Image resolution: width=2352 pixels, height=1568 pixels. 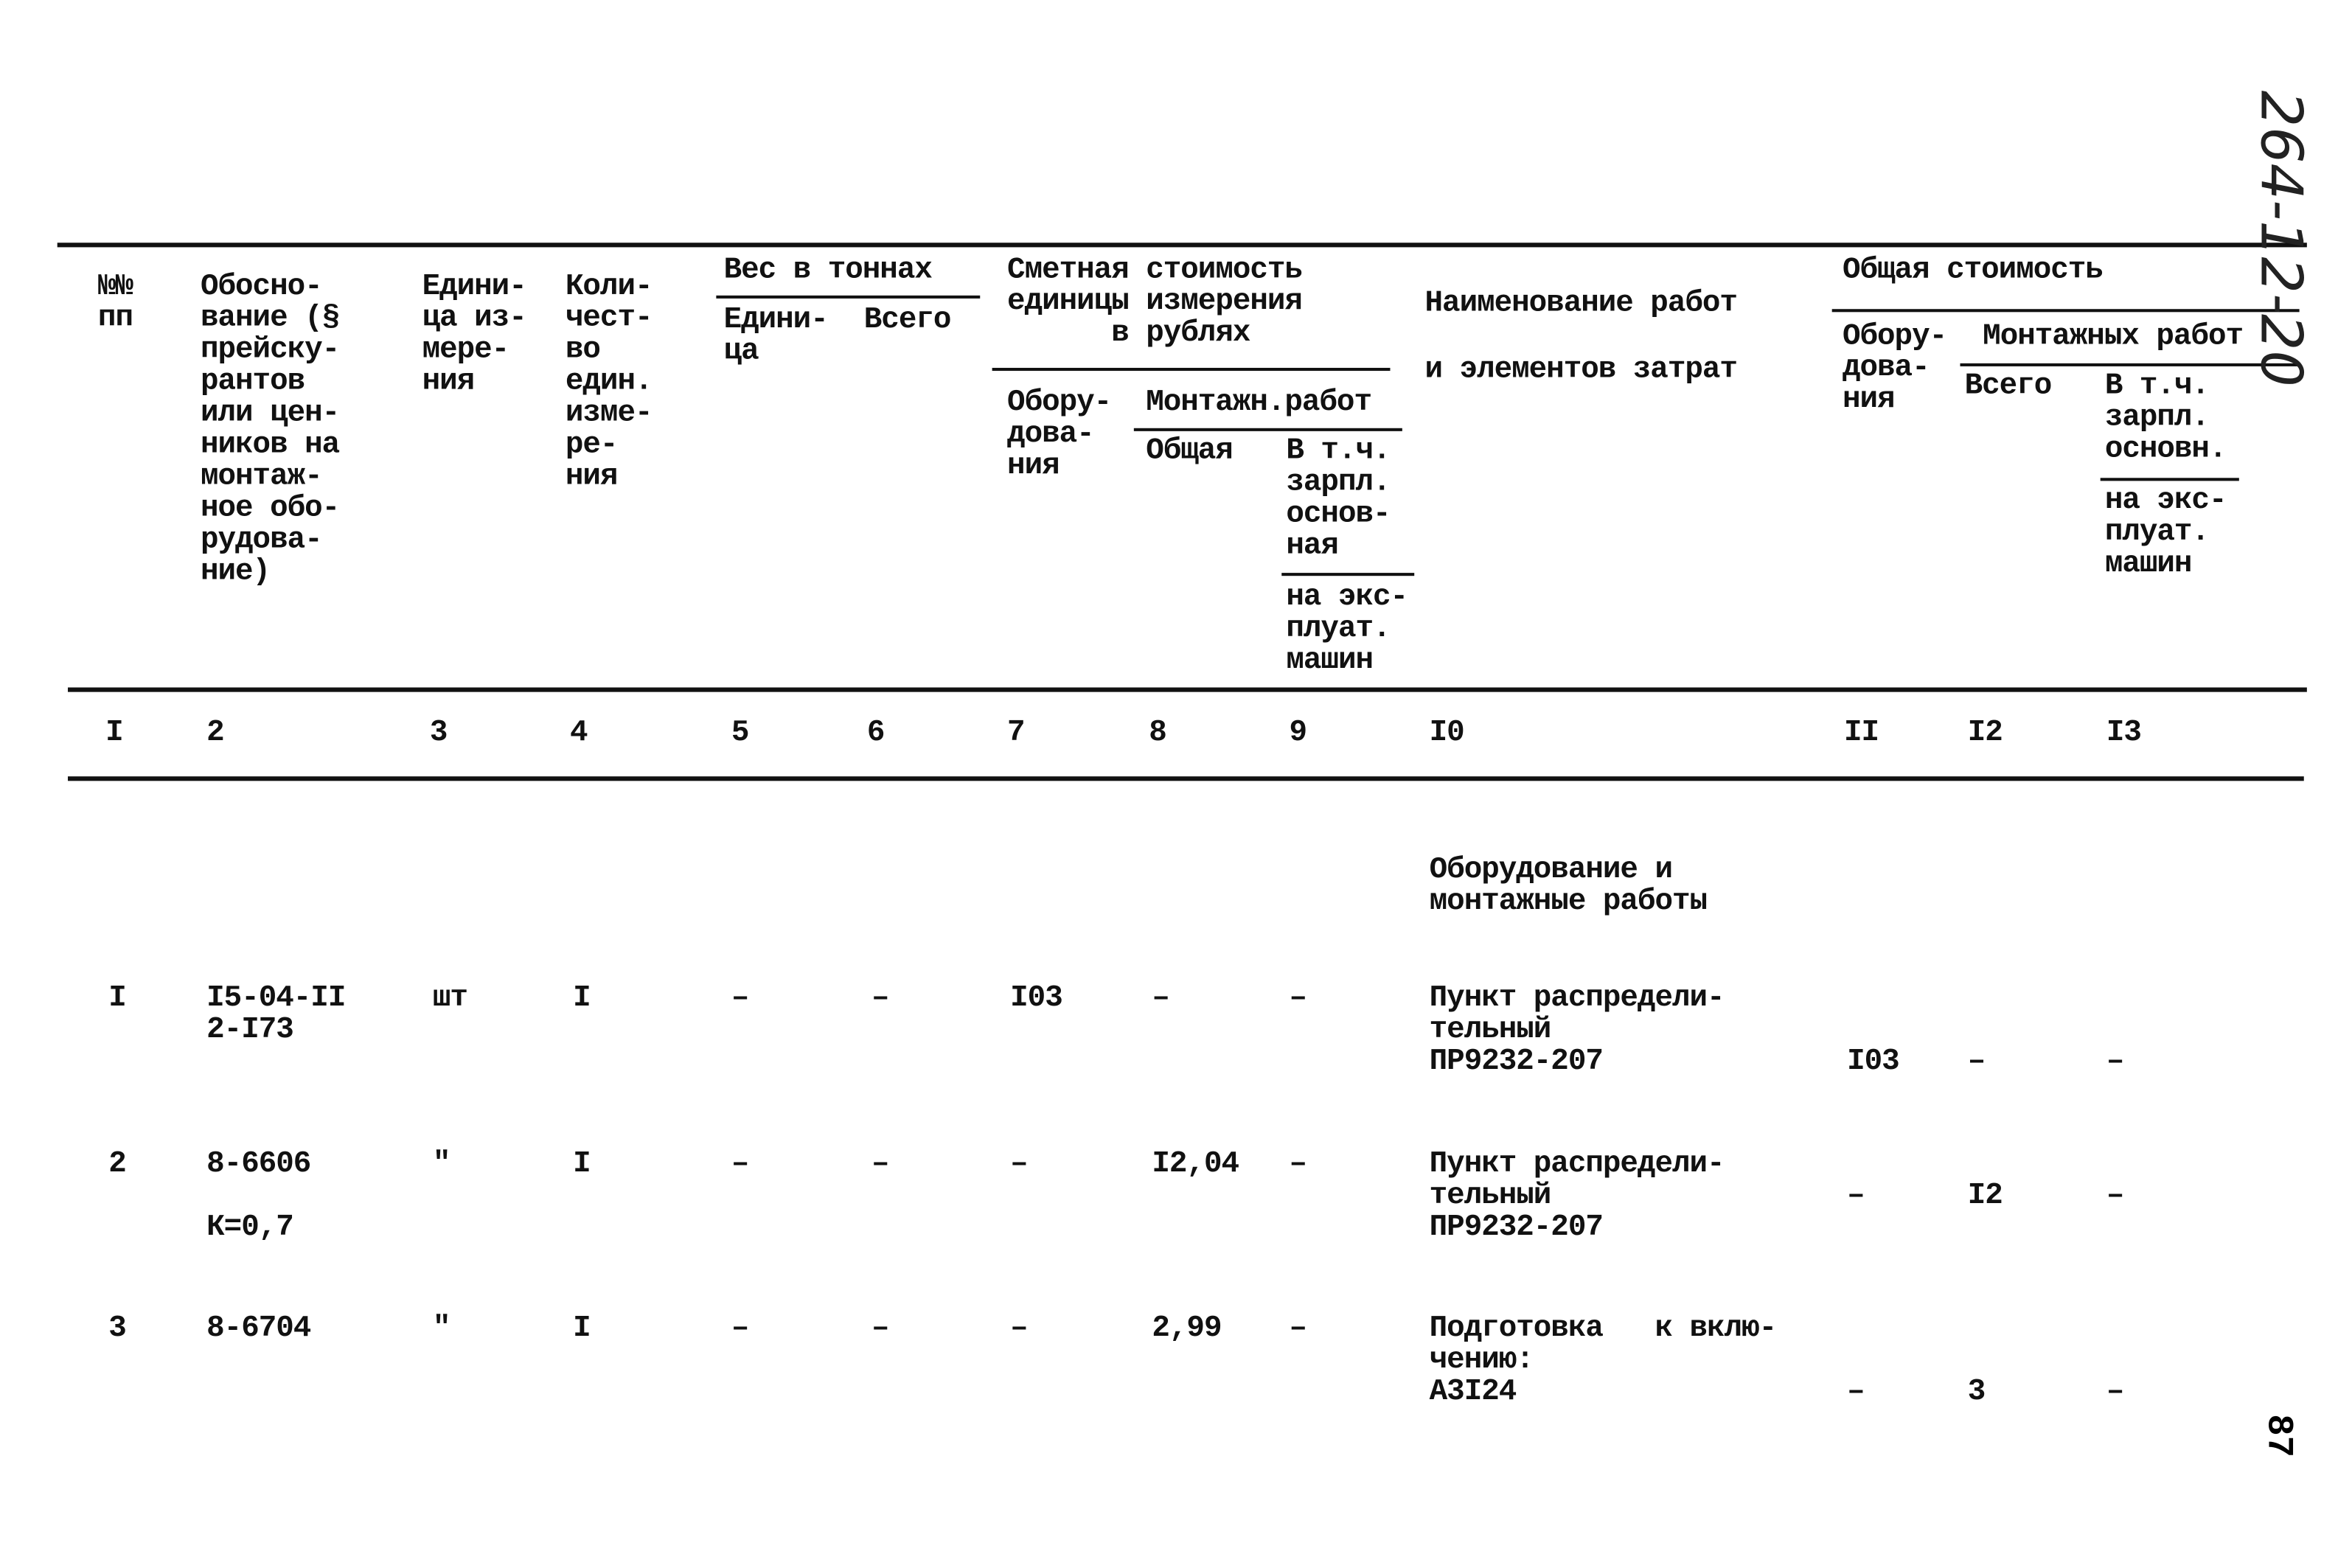 What do you see at coordinates (1569, 886) in the screenshot?
I see `section-title: Оборудование и монтажные работы` at bounding box center [1569, 886].